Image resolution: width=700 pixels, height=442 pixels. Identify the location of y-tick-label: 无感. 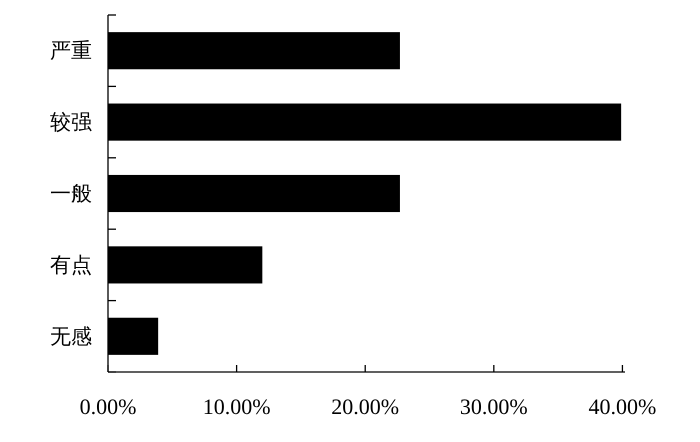
(71, 336).